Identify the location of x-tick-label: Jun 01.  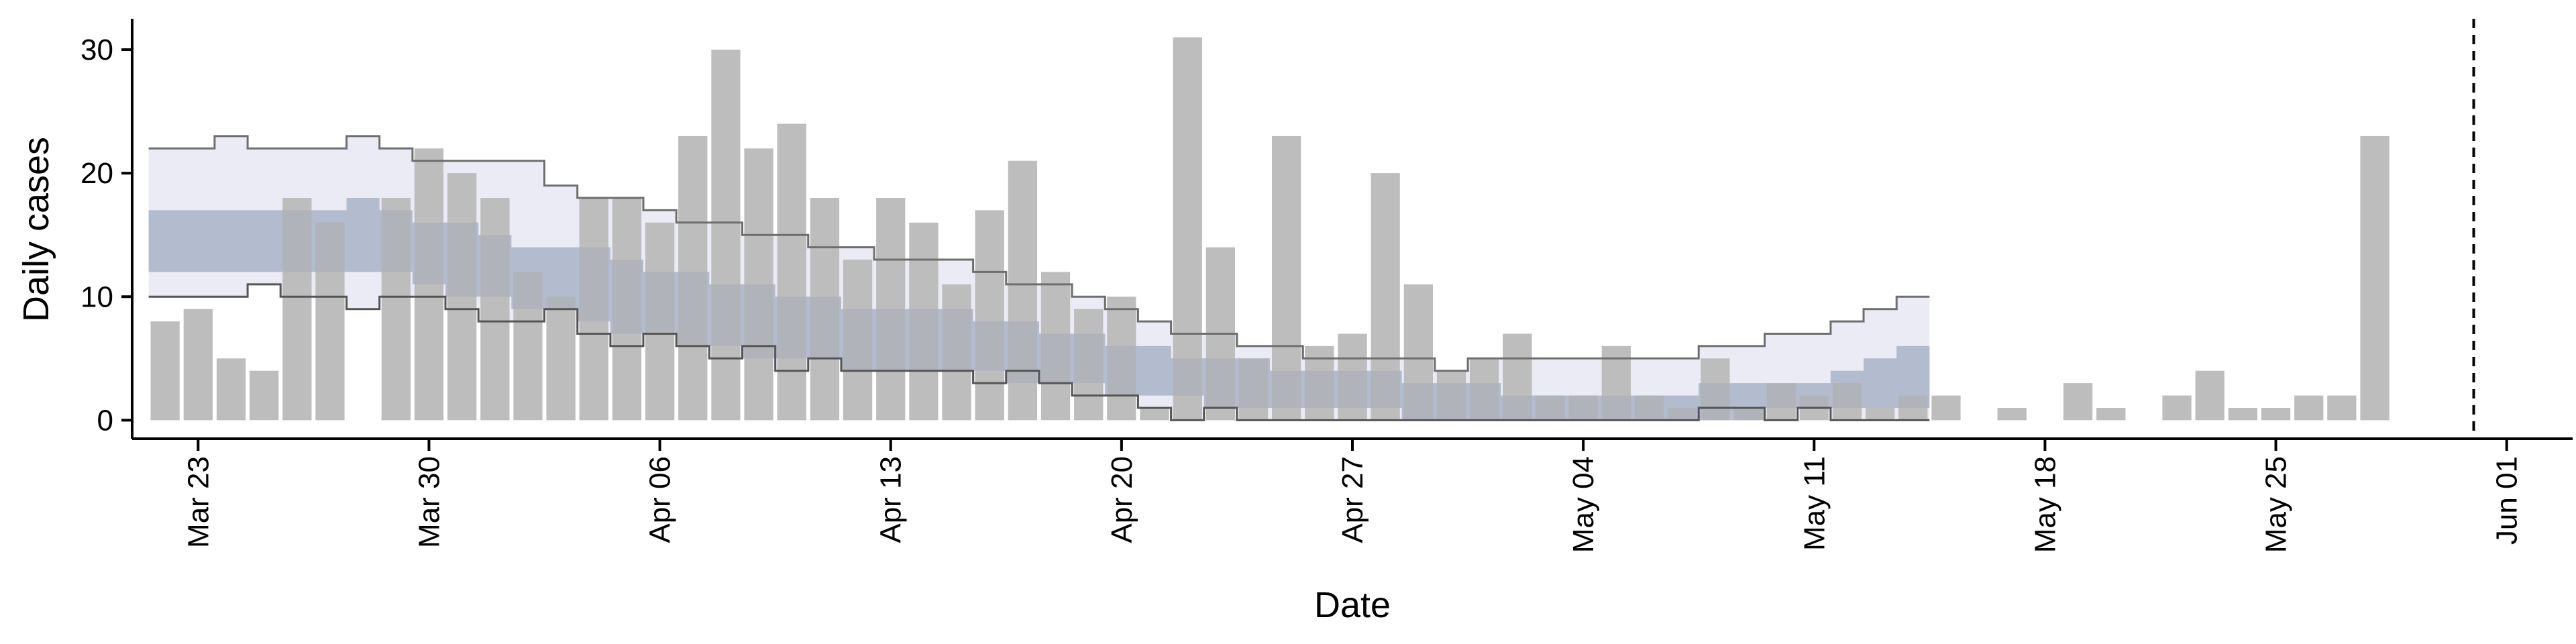
(2507, 500).